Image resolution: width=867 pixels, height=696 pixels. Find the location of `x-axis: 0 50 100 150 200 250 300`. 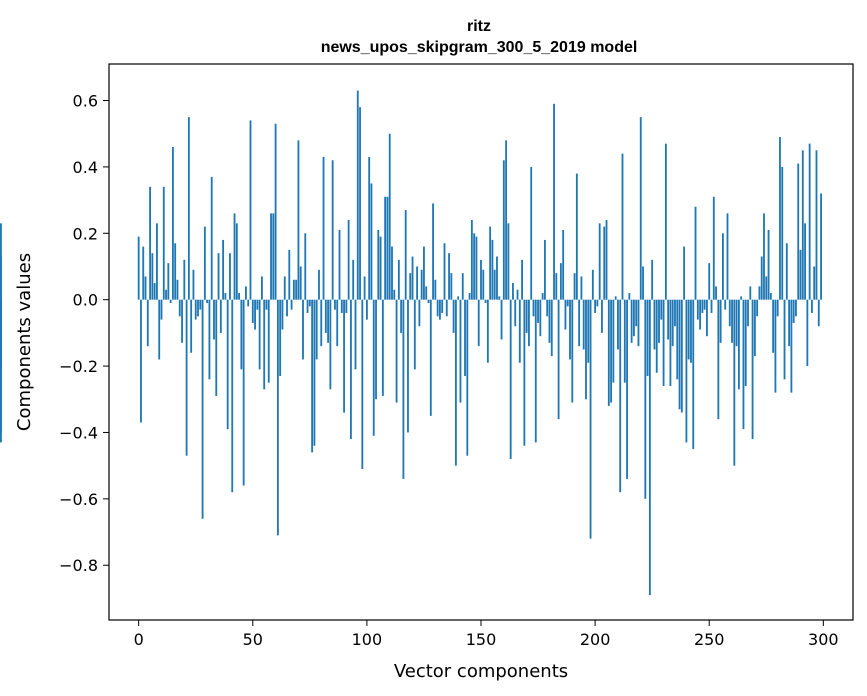

x-axis: 0 50 100 150 200 250 300 is located at coordinates (486, 634).